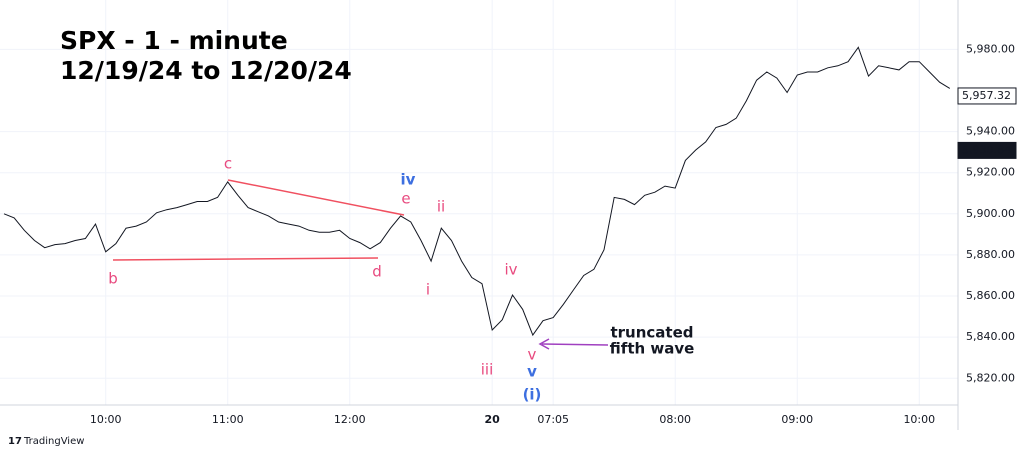 This screenshot has height=454, width=1023. What do you see at coordinates (15, 441) in the screenshot?
I see `logo: 17` at bounding box center [15, 441].